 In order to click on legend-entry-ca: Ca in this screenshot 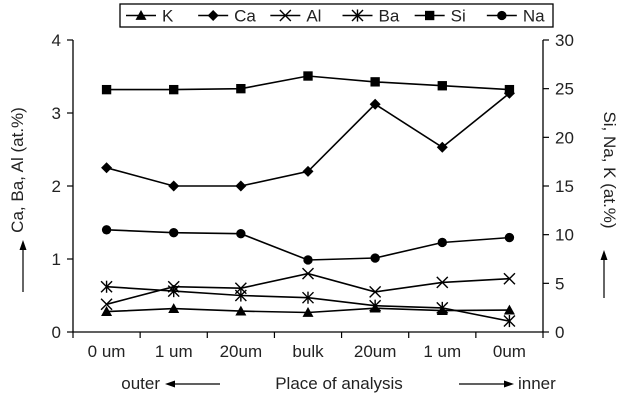, I will do `click(227, 16)`.